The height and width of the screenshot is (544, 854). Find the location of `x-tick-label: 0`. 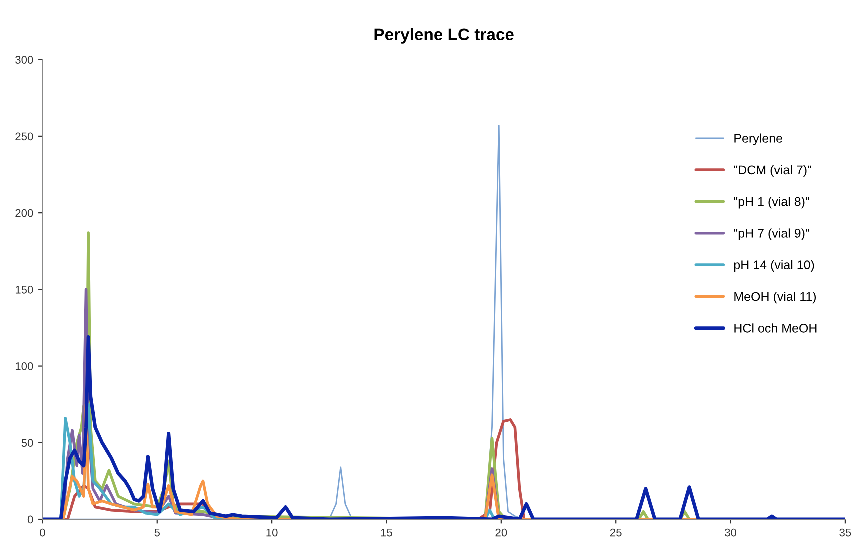

x-tick-label: 0 is located at coordinates (43, 532).